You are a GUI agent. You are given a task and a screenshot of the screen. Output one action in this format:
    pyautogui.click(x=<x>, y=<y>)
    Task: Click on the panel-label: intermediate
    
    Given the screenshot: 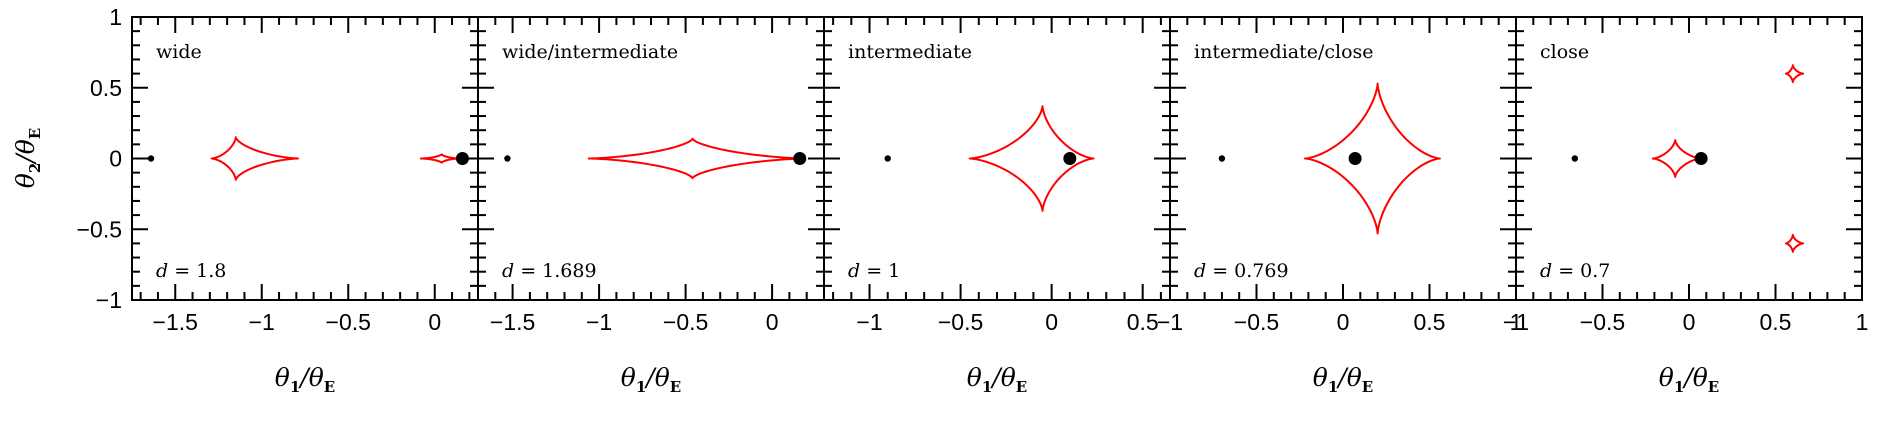 What is the action you would take?
    pyautogui.click(x=910, y=52)
    